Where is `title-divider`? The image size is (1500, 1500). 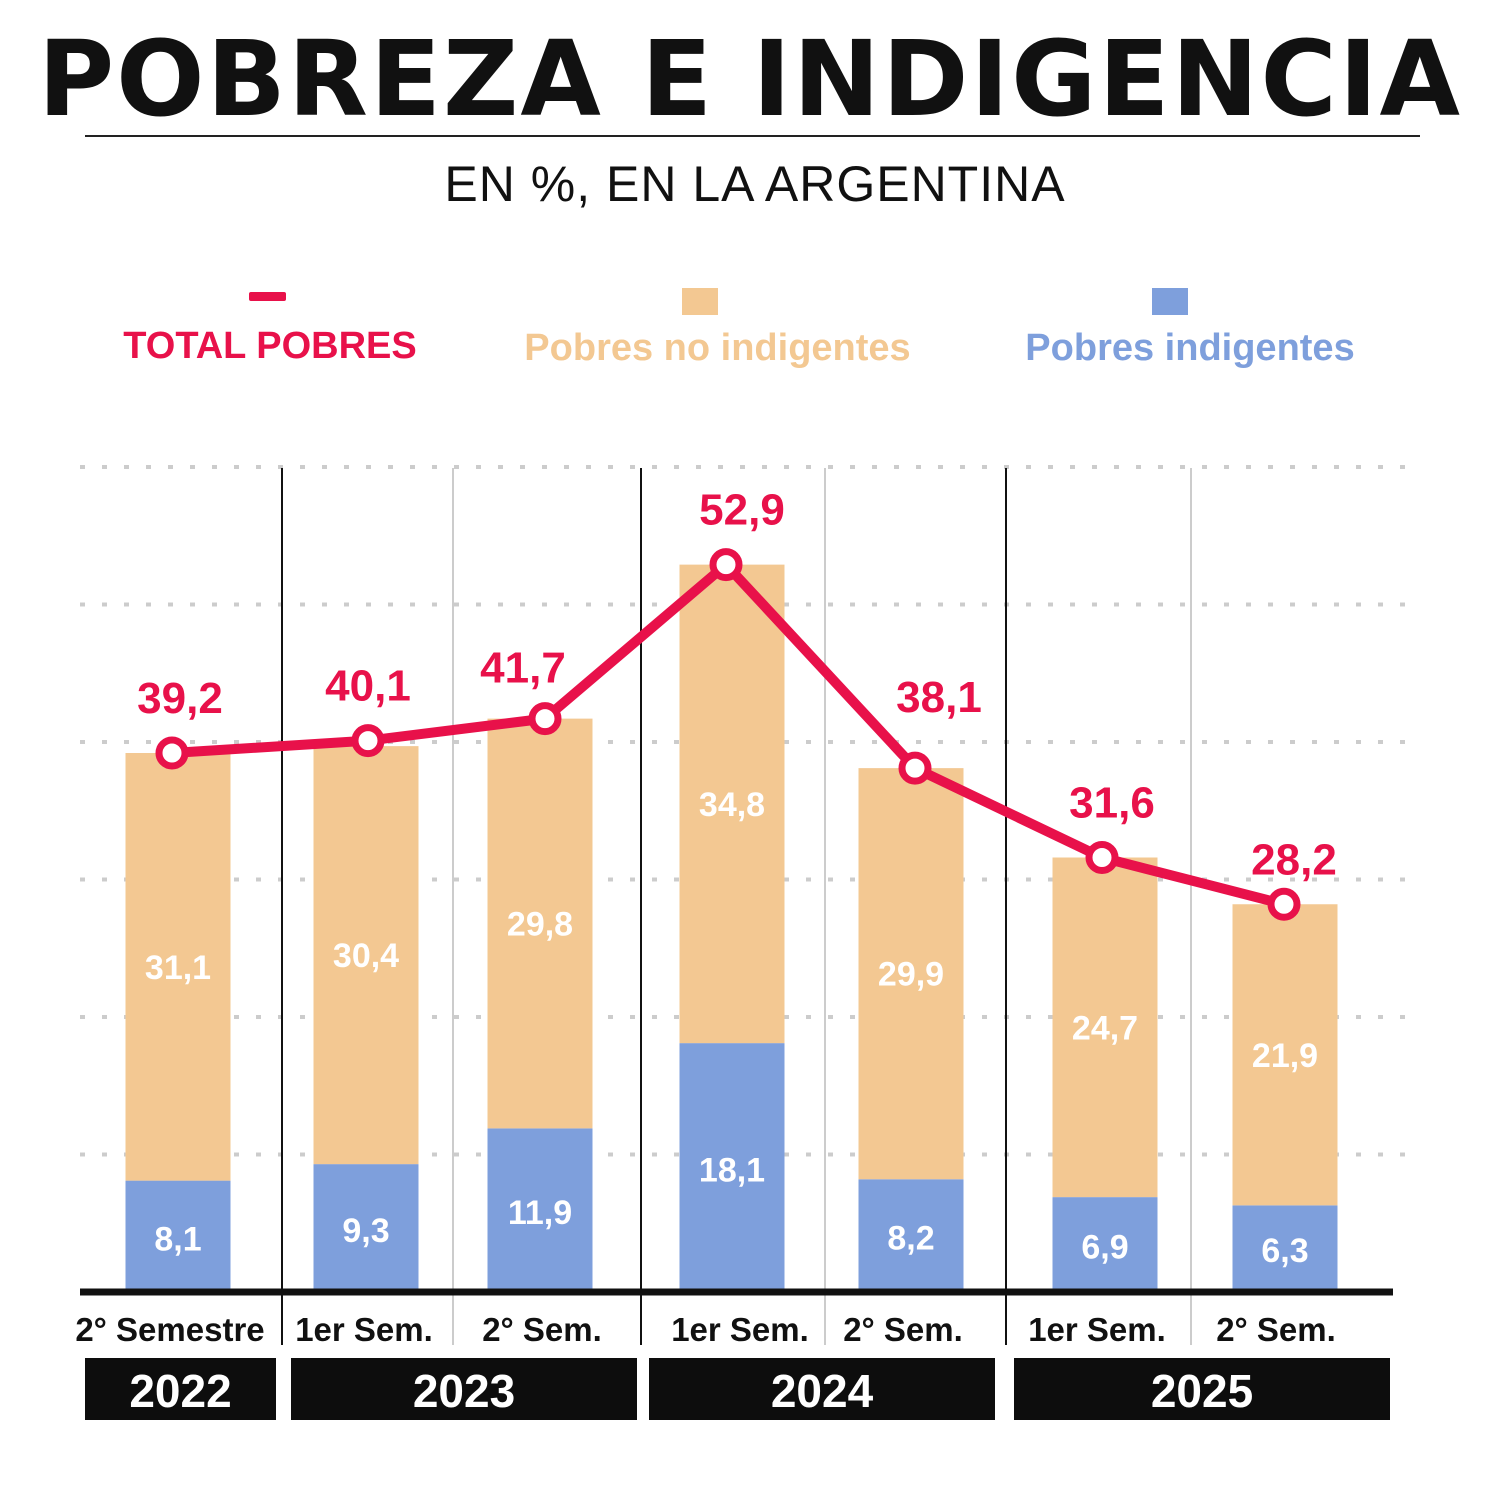
title-divider is located at coordinates (752, 136).